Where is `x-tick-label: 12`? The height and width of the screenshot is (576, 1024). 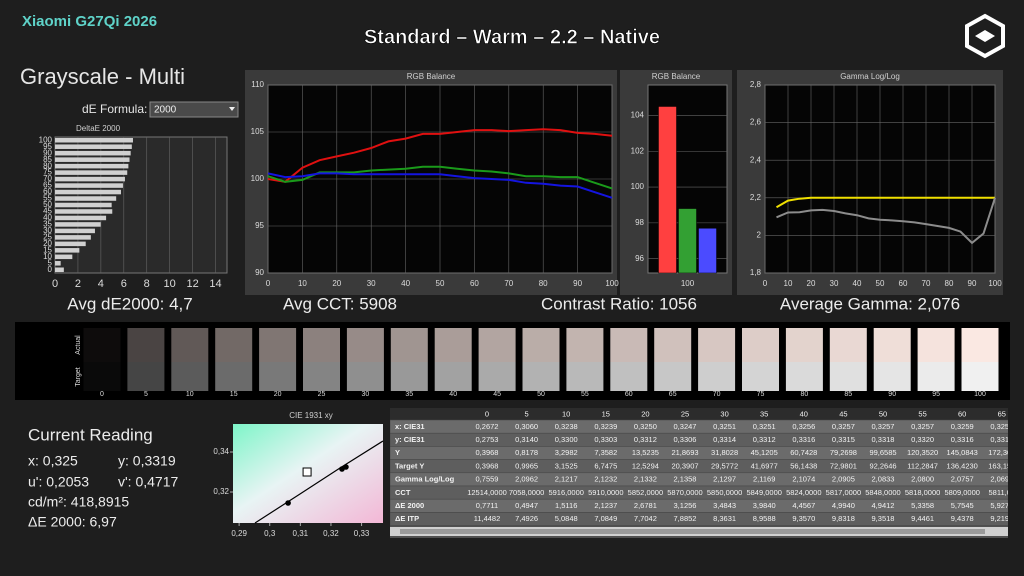
x-tick-label: 12 is located at coordinates (192, 284).